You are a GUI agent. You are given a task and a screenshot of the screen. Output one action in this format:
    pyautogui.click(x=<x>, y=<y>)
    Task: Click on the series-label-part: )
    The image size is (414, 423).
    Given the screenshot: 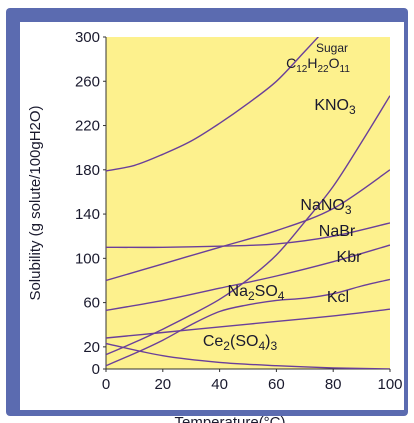 What is the action you would take?
    pyautogui.click(x=267, y=341)
    